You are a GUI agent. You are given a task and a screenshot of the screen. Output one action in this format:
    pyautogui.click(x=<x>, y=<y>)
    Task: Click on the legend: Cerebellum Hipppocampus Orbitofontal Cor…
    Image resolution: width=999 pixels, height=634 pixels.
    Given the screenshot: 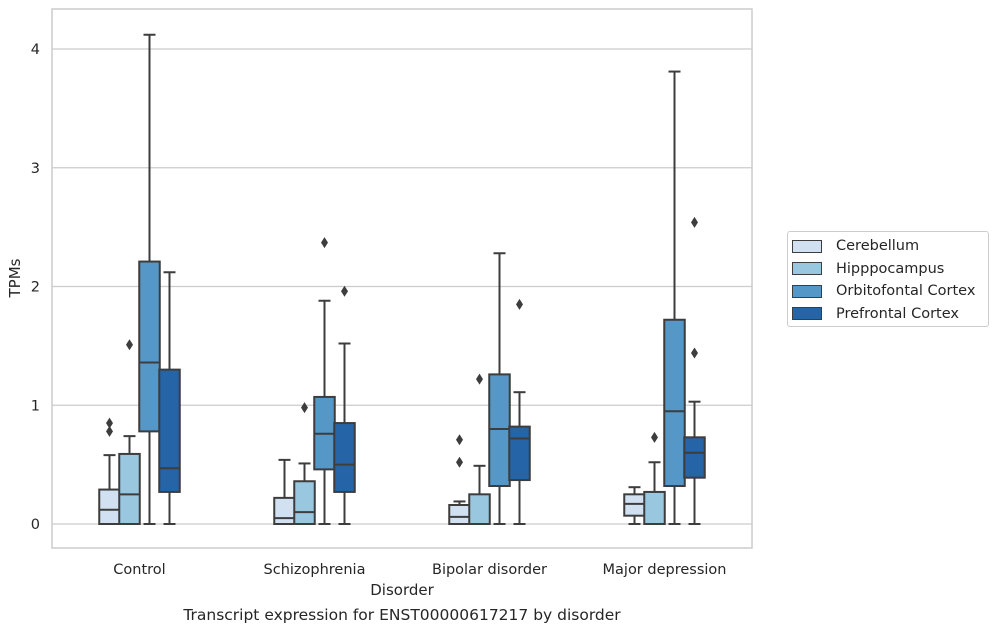 What is the action you would take?
    pyautogui.click(x=888, y=279)
    